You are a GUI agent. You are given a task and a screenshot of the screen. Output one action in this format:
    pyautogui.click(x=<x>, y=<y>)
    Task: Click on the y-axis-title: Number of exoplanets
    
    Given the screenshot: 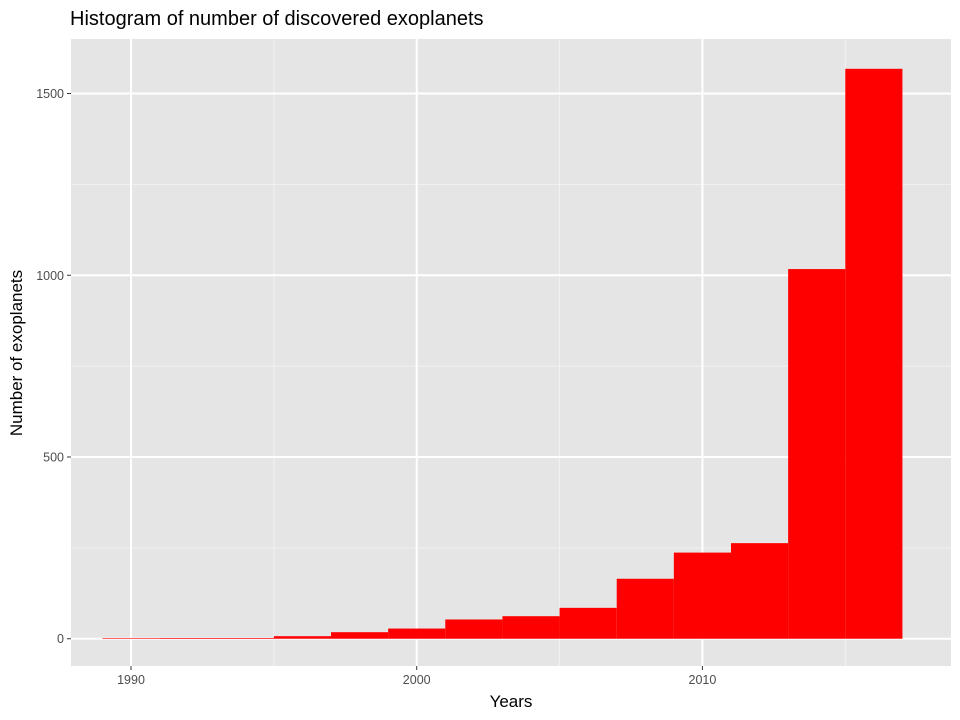 What is the action you would take?
    pyautogui.click(x=16, y=353)
    